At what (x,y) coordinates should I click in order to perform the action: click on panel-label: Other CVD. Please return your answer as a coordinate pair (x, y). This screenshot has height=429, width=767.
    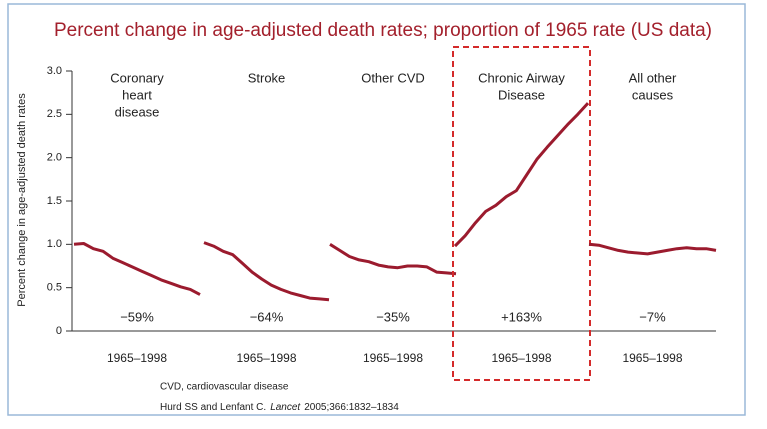
    Looking at the image, I should click on (393, 77).